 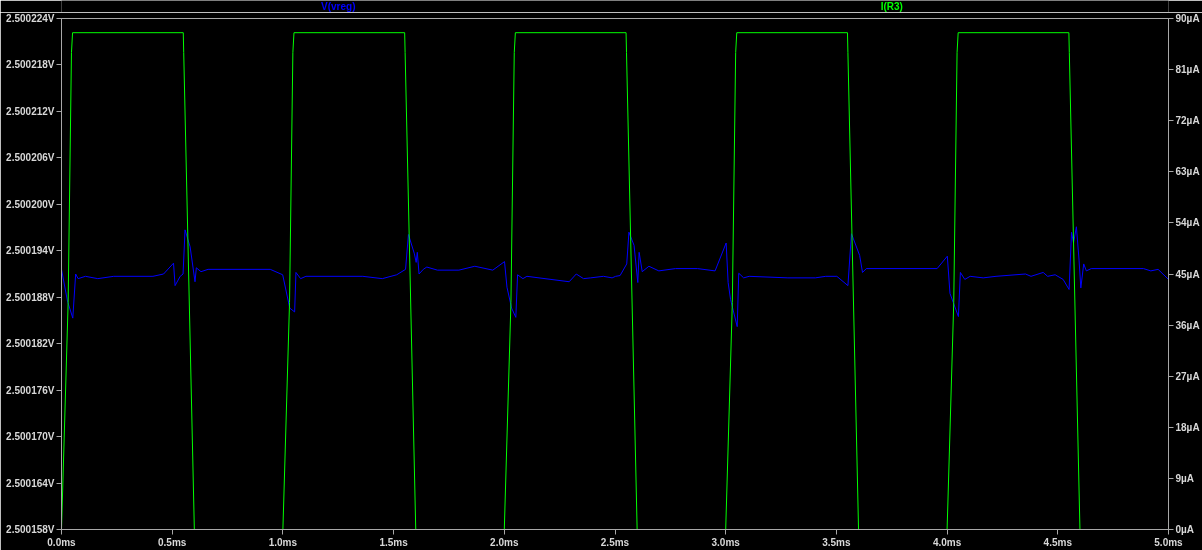 What do you see at coordinates (947, 542) in the screenshot?
I see `x-tick-label: 4.0ms` at bounding box center [947, 542].